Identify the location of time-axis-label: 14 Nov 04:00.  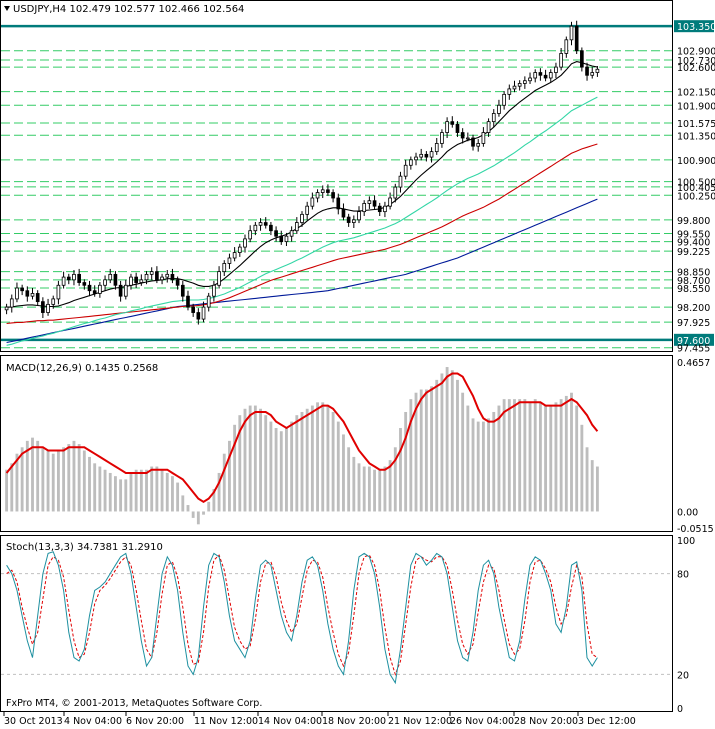
(290, 721).